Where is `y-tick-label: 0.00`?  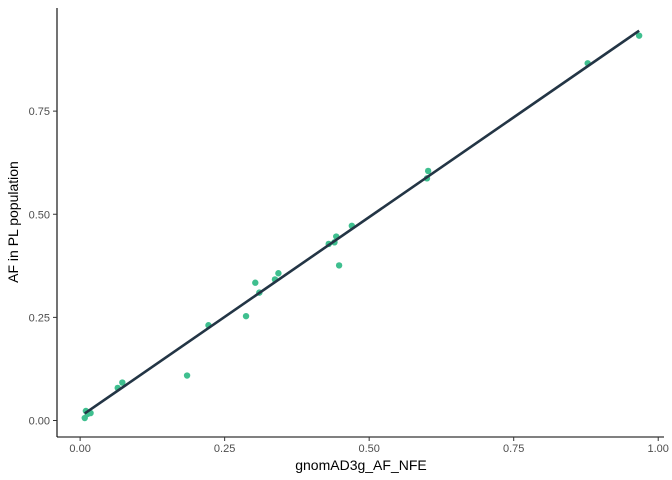
y-tick-label: 0.00 is located at coordinates (39, 422).